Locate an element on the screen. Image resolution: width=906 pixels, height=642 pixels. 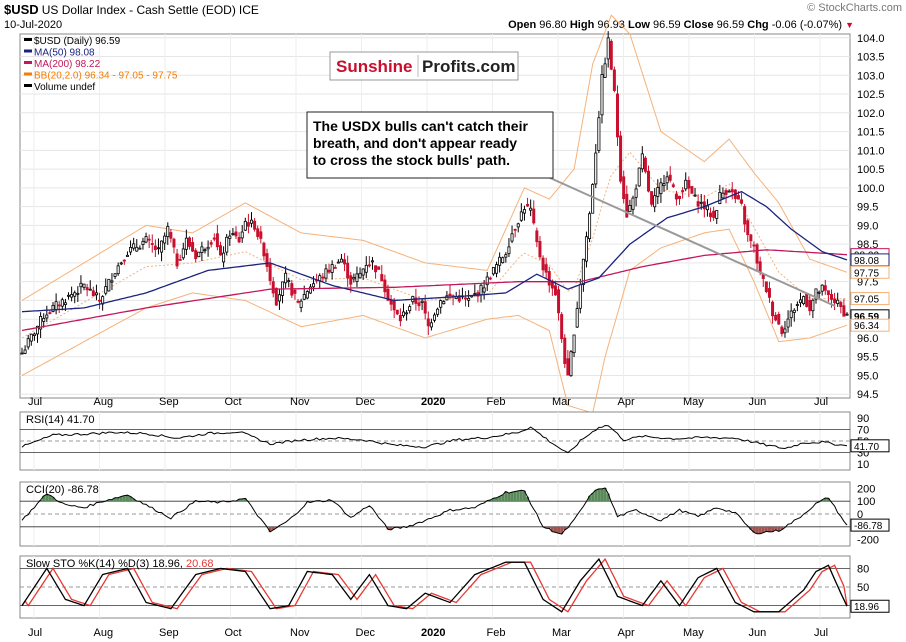
logo-text-sunshine: Sunshine is located at coordinates (374, 66).